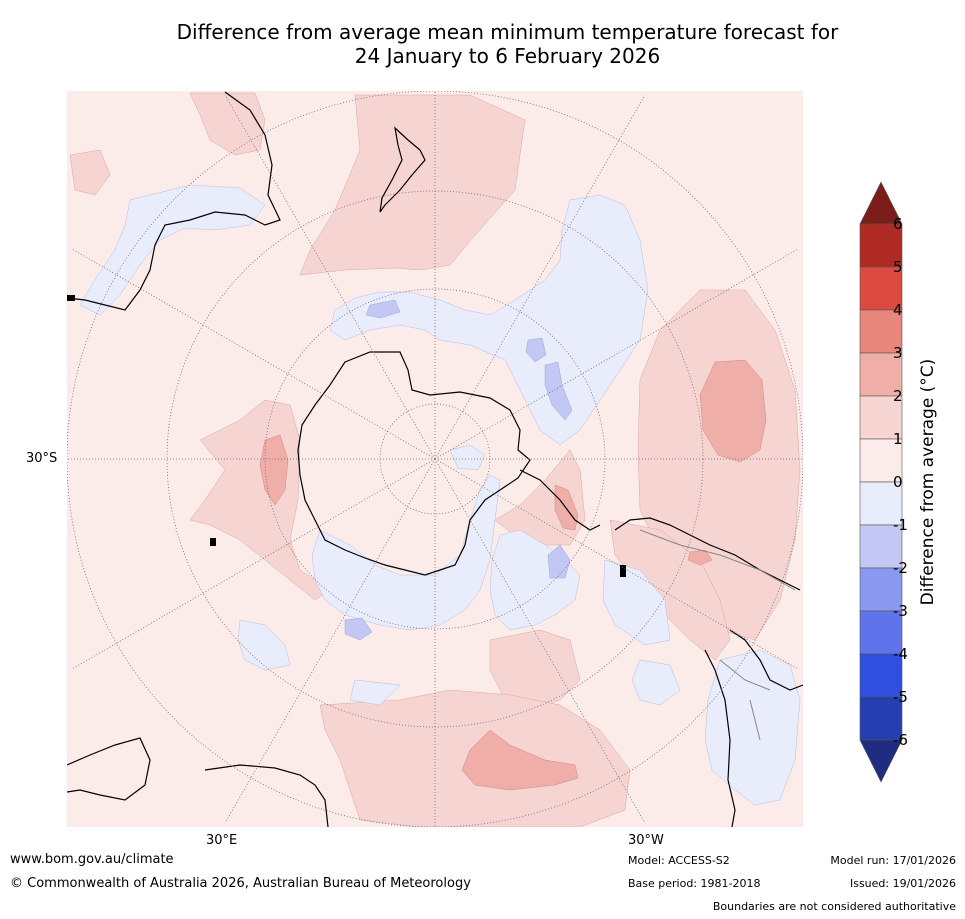 The height and width of the screenshot is (919, 965). I want to click on footer-model: Model: ACCESS-S2, so click(679, 860).